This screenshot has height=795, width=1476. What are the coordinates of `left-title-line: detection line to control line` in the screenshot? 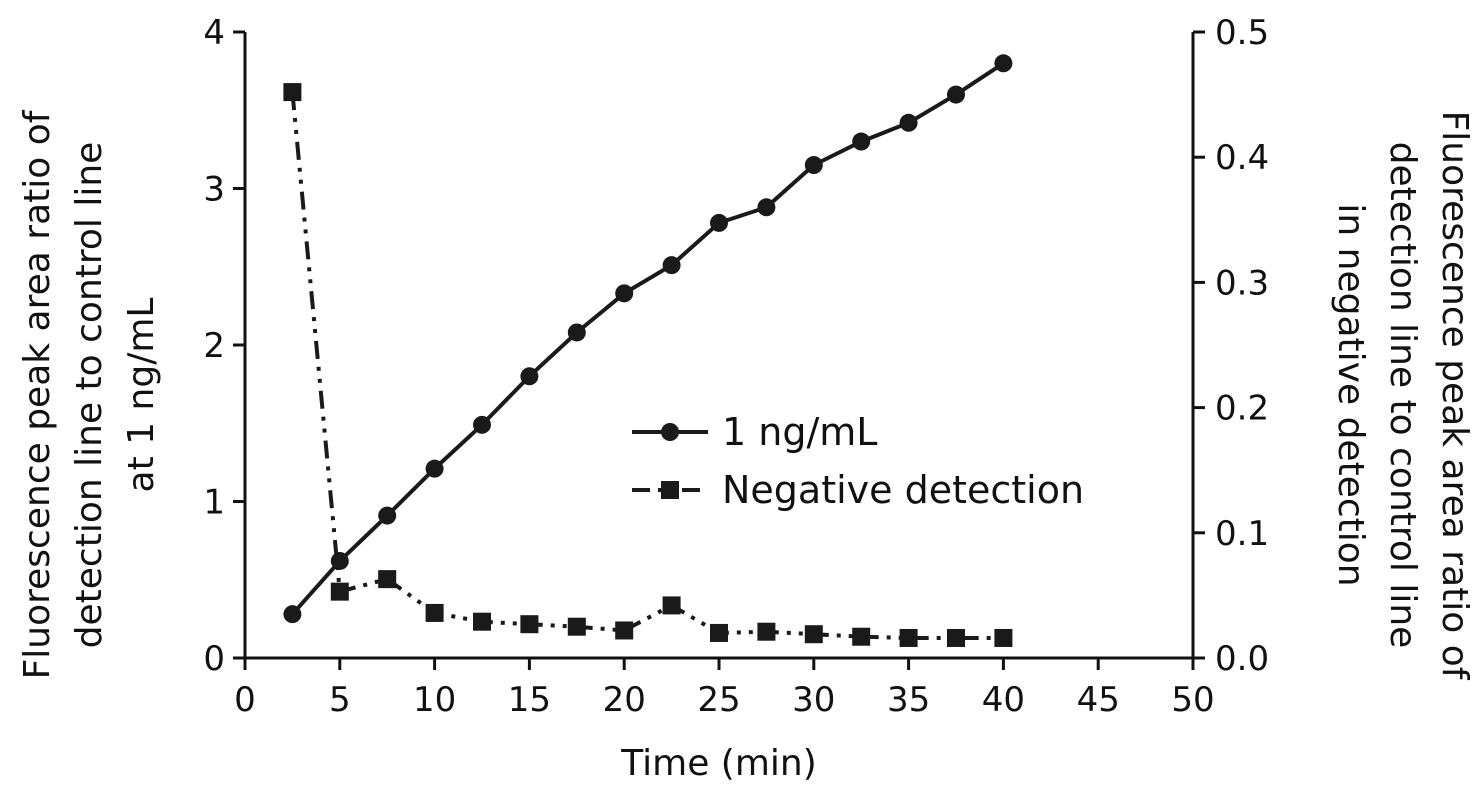 It's located at (89, 395).